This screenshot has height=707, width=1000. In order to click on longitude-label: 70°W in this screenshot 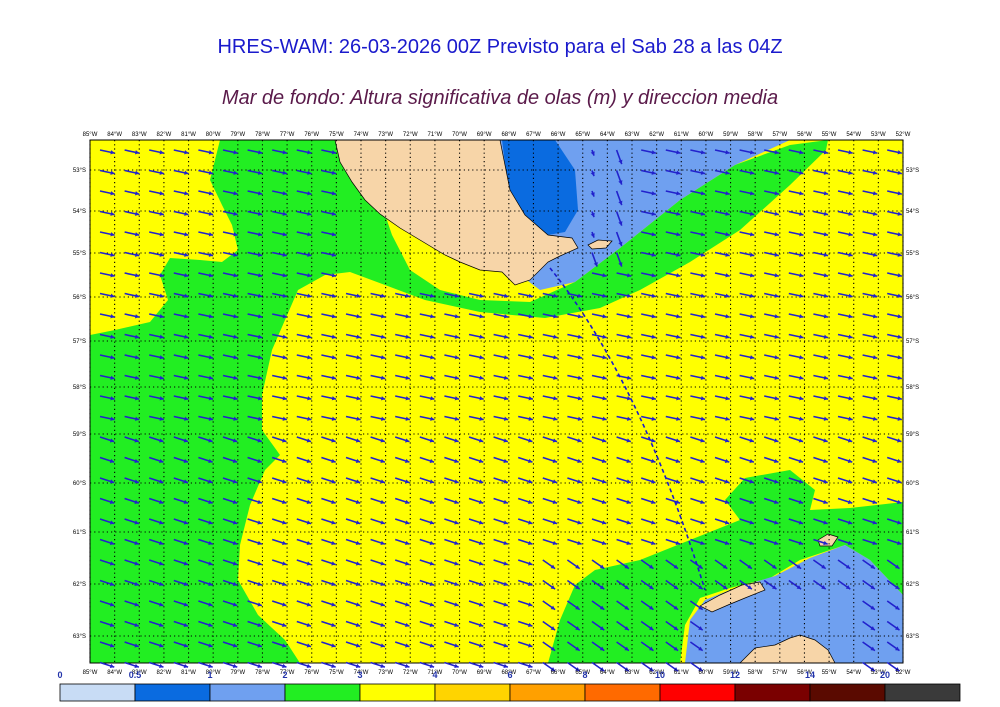, I will do `click(459, 673)`.